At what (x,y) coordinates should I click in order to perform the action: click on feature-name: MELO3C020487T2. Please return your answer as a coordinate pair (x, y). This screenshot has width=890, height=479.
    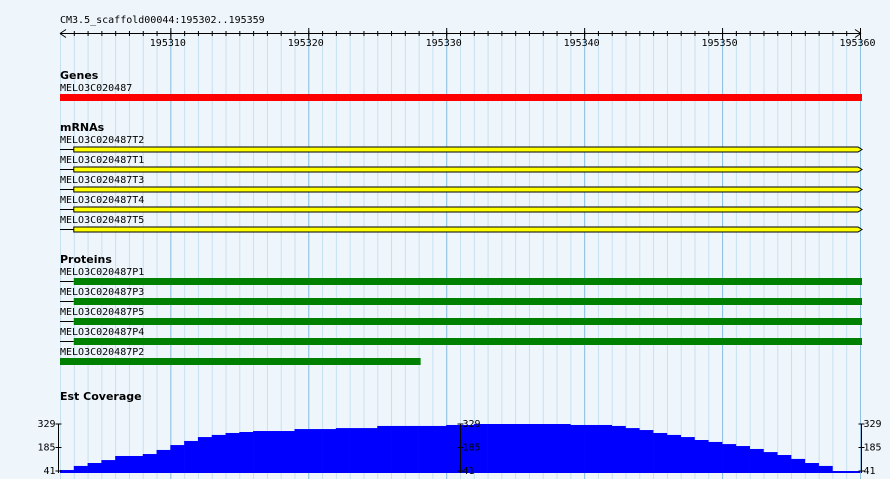
    Looking at the image, I should click on (102, 140).